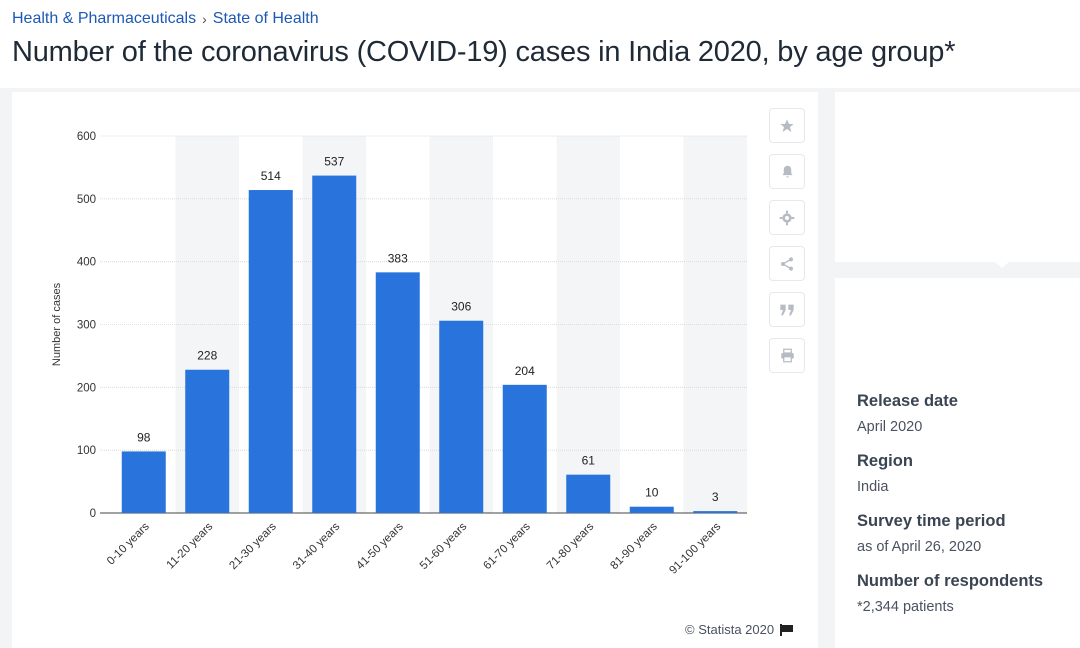 This screenshot has width=1080, height=648. Describe the element at coordinates (787, 629) in the screenshot. I see `flag-icon` at that location.